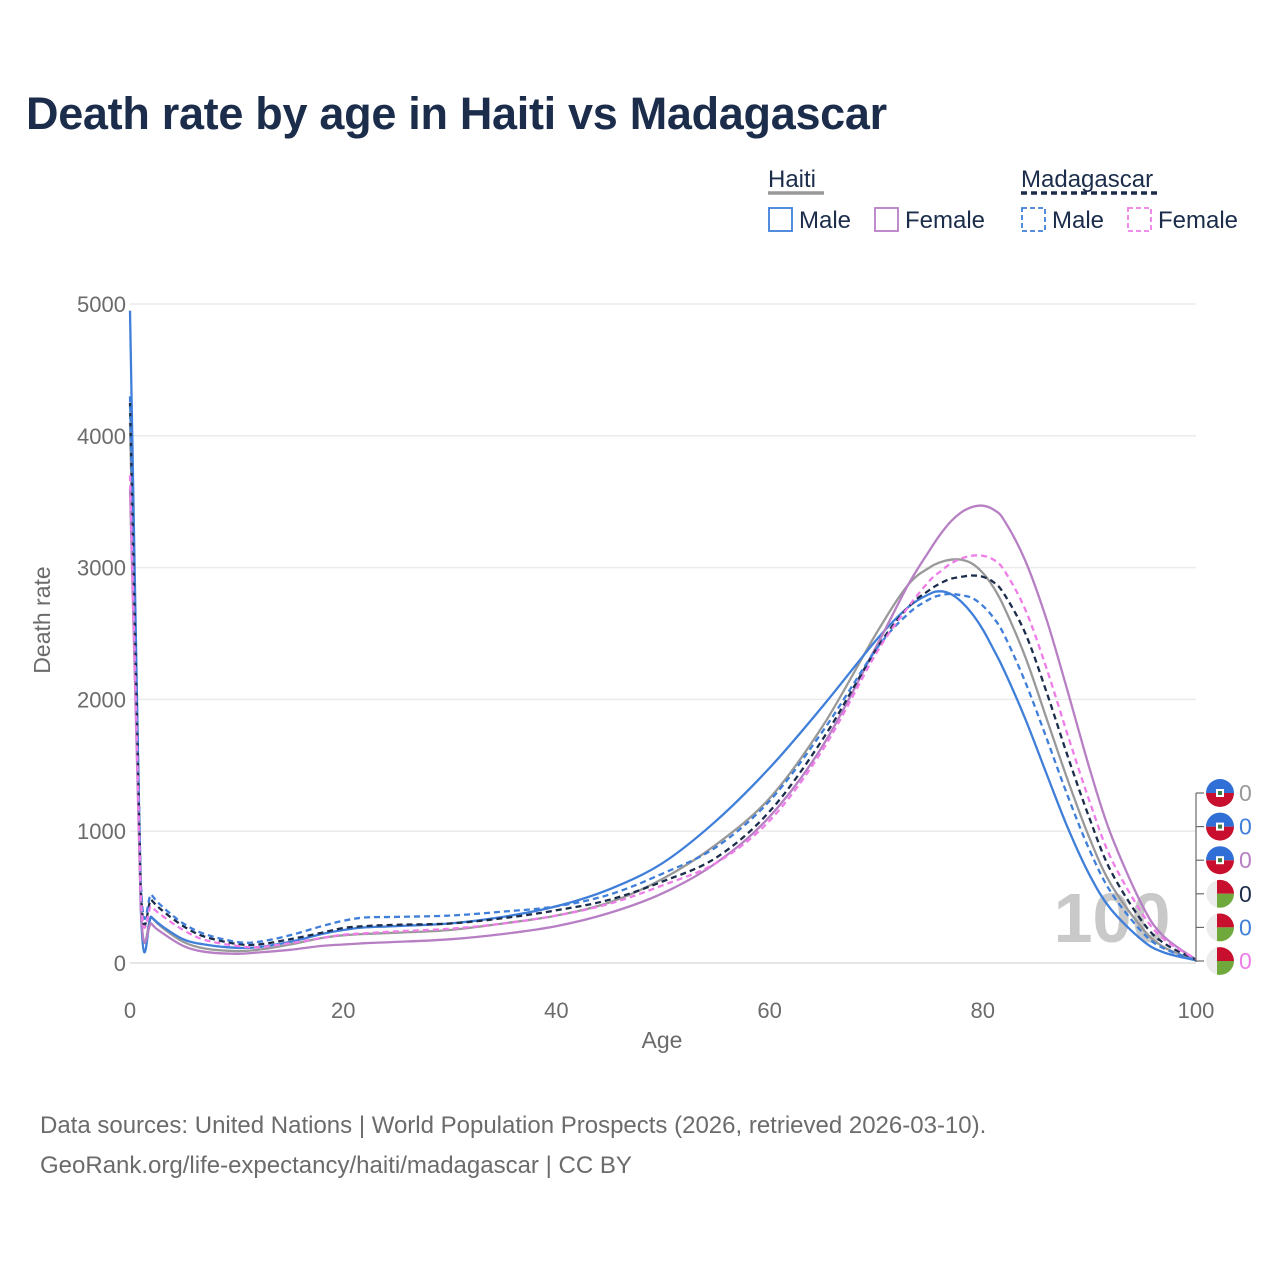 This screenshot has width=1280, height=1280. I want to click on y-tick-label: 0, so click(120, 963).